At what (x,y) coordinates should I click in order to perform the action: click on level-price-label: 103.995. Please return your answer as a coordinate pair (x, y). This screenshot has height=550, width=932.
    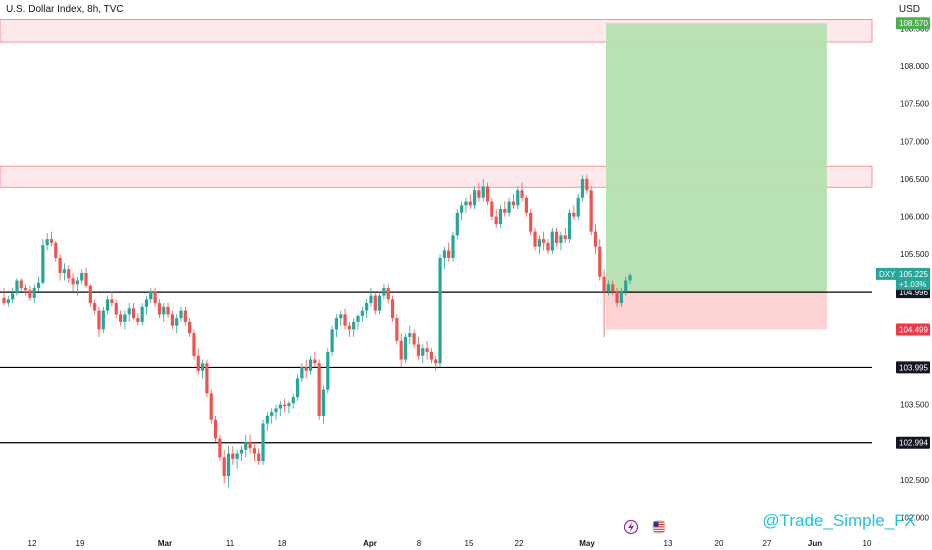
    Looking at the image, I should click on (913, 367).